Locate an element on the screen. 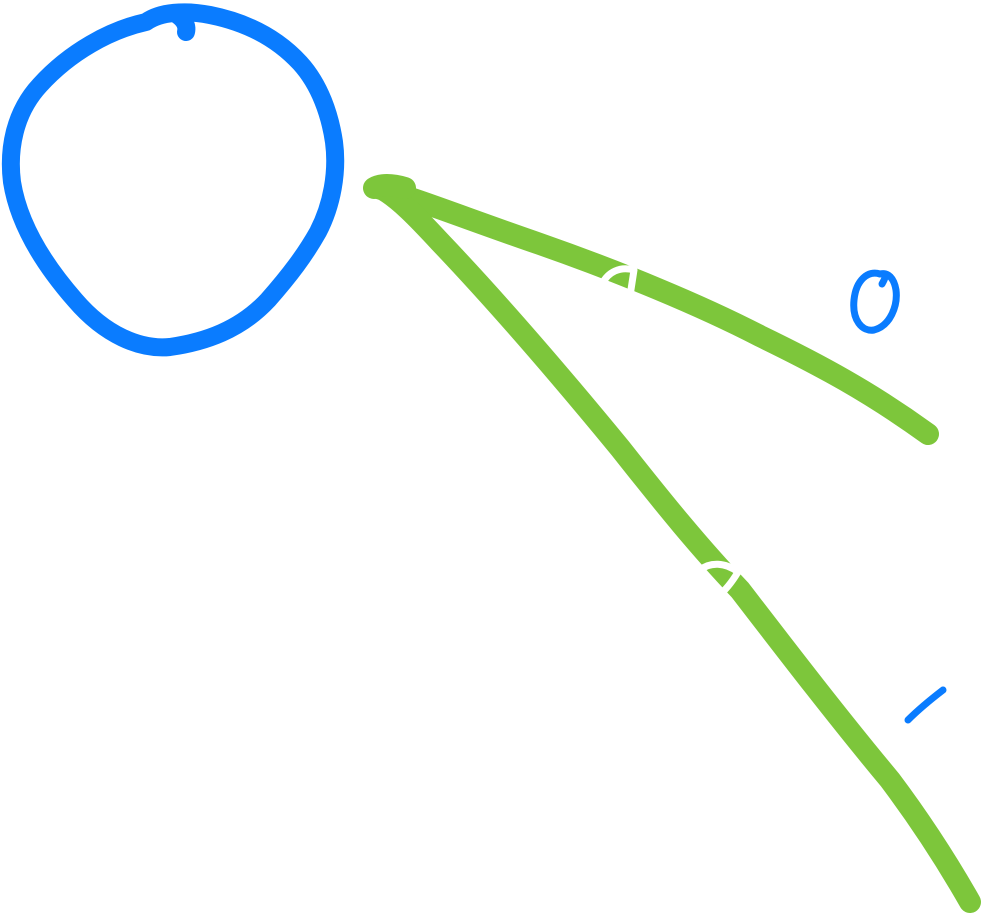 This screenshot has width=1000, height=915. label-zero-dot is located at coordinates (883, 279).